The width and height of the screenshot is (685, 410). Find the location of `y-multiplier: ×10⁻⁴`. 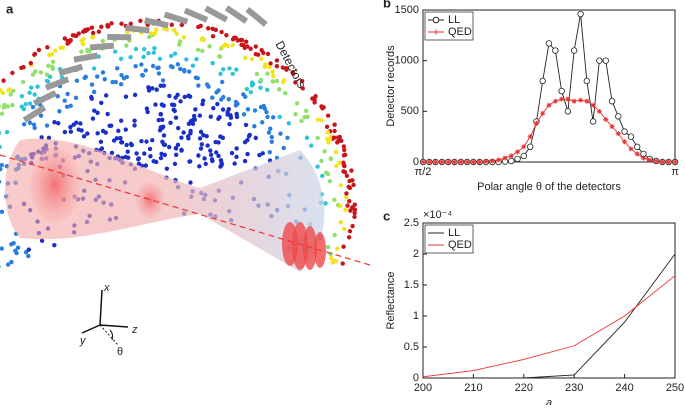

y-multiplier: ×10⁻⁴ is located at coordinates (437, 215).